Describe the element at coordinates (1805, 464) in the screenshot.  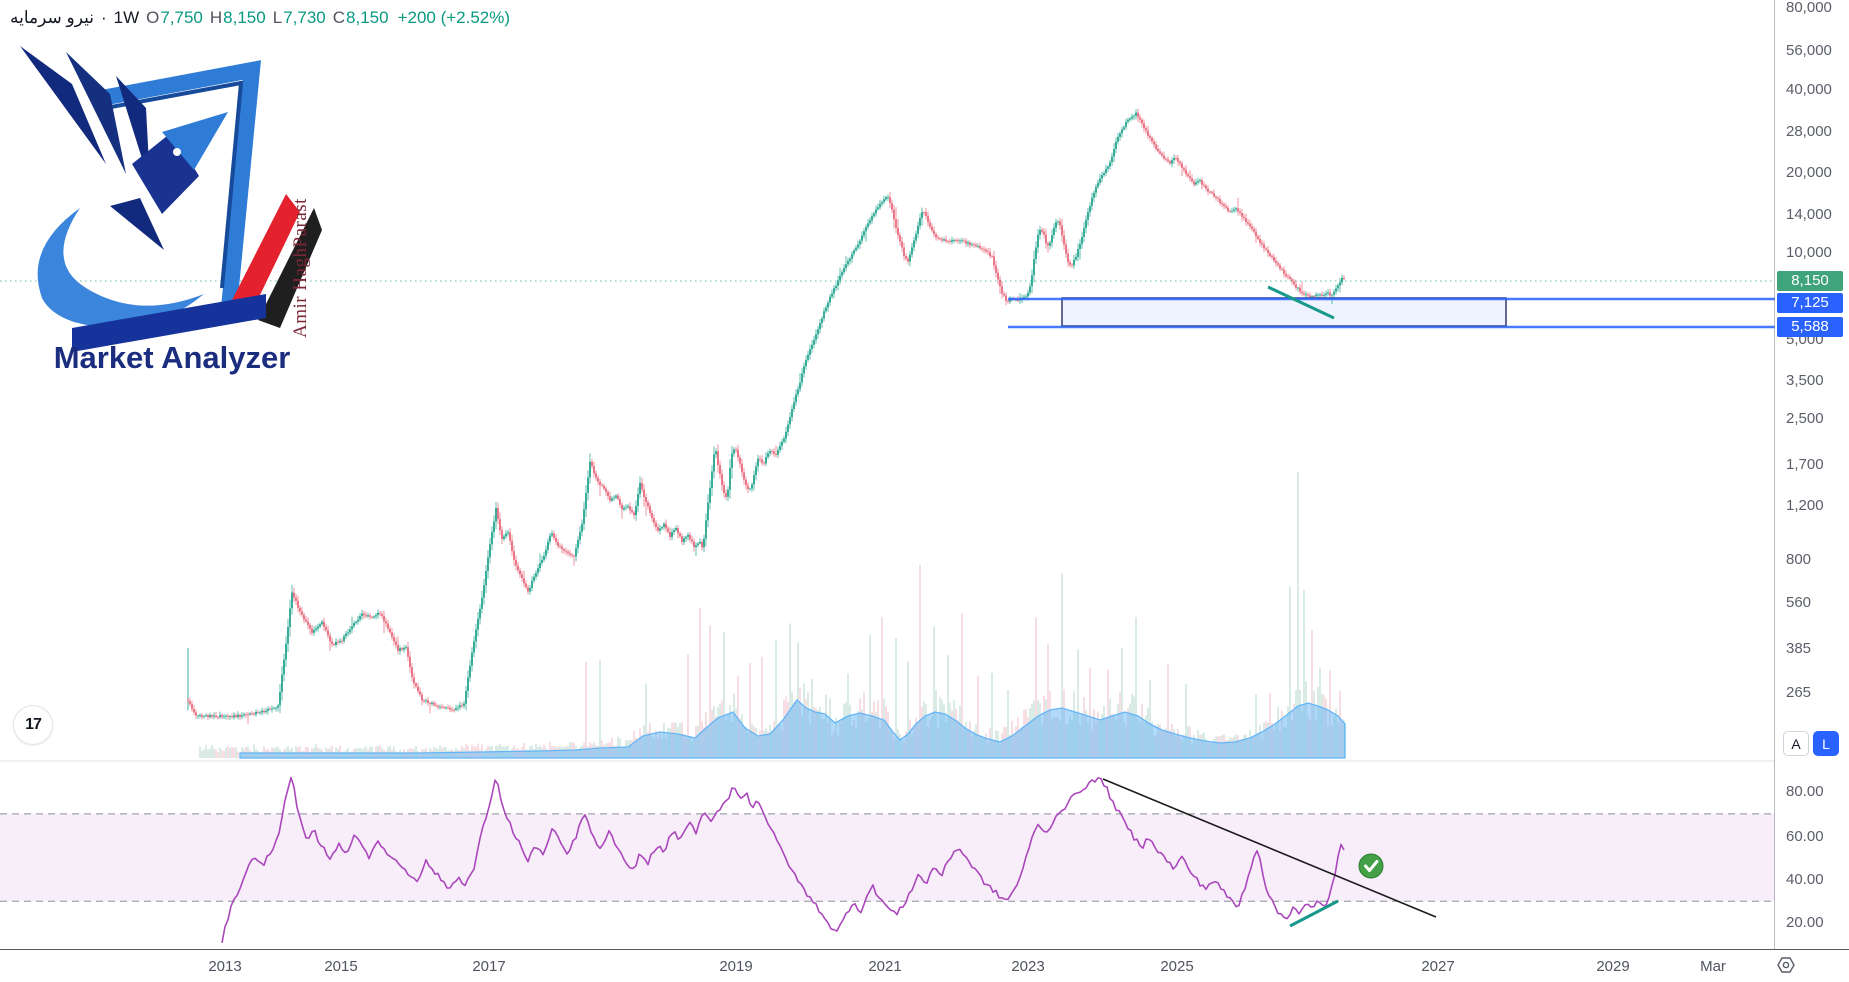
I see `price-tick-label: 1,700` at that location.